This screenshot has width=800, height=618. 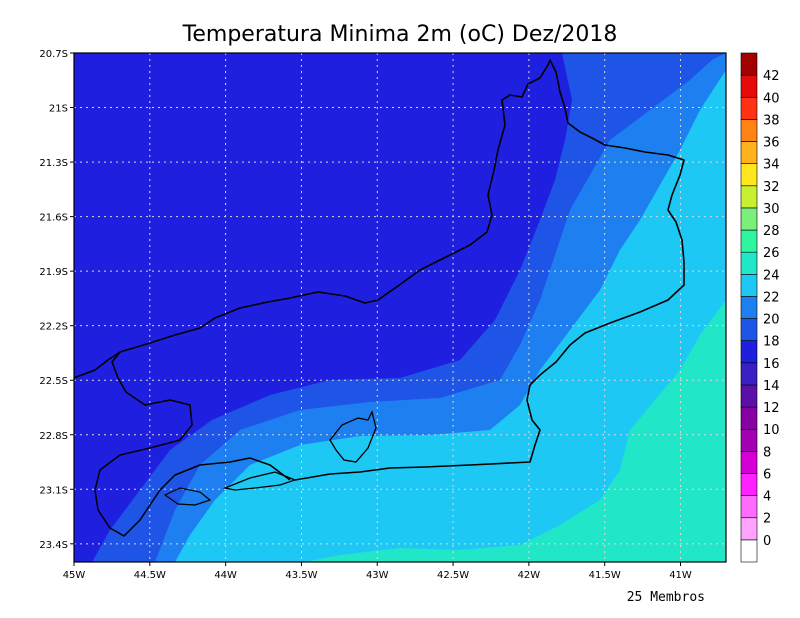 What do you see at coordinates (605, 575) in the screenshot?
I see `x-tick-label: 41.5W` at bounding box center [605, 575].